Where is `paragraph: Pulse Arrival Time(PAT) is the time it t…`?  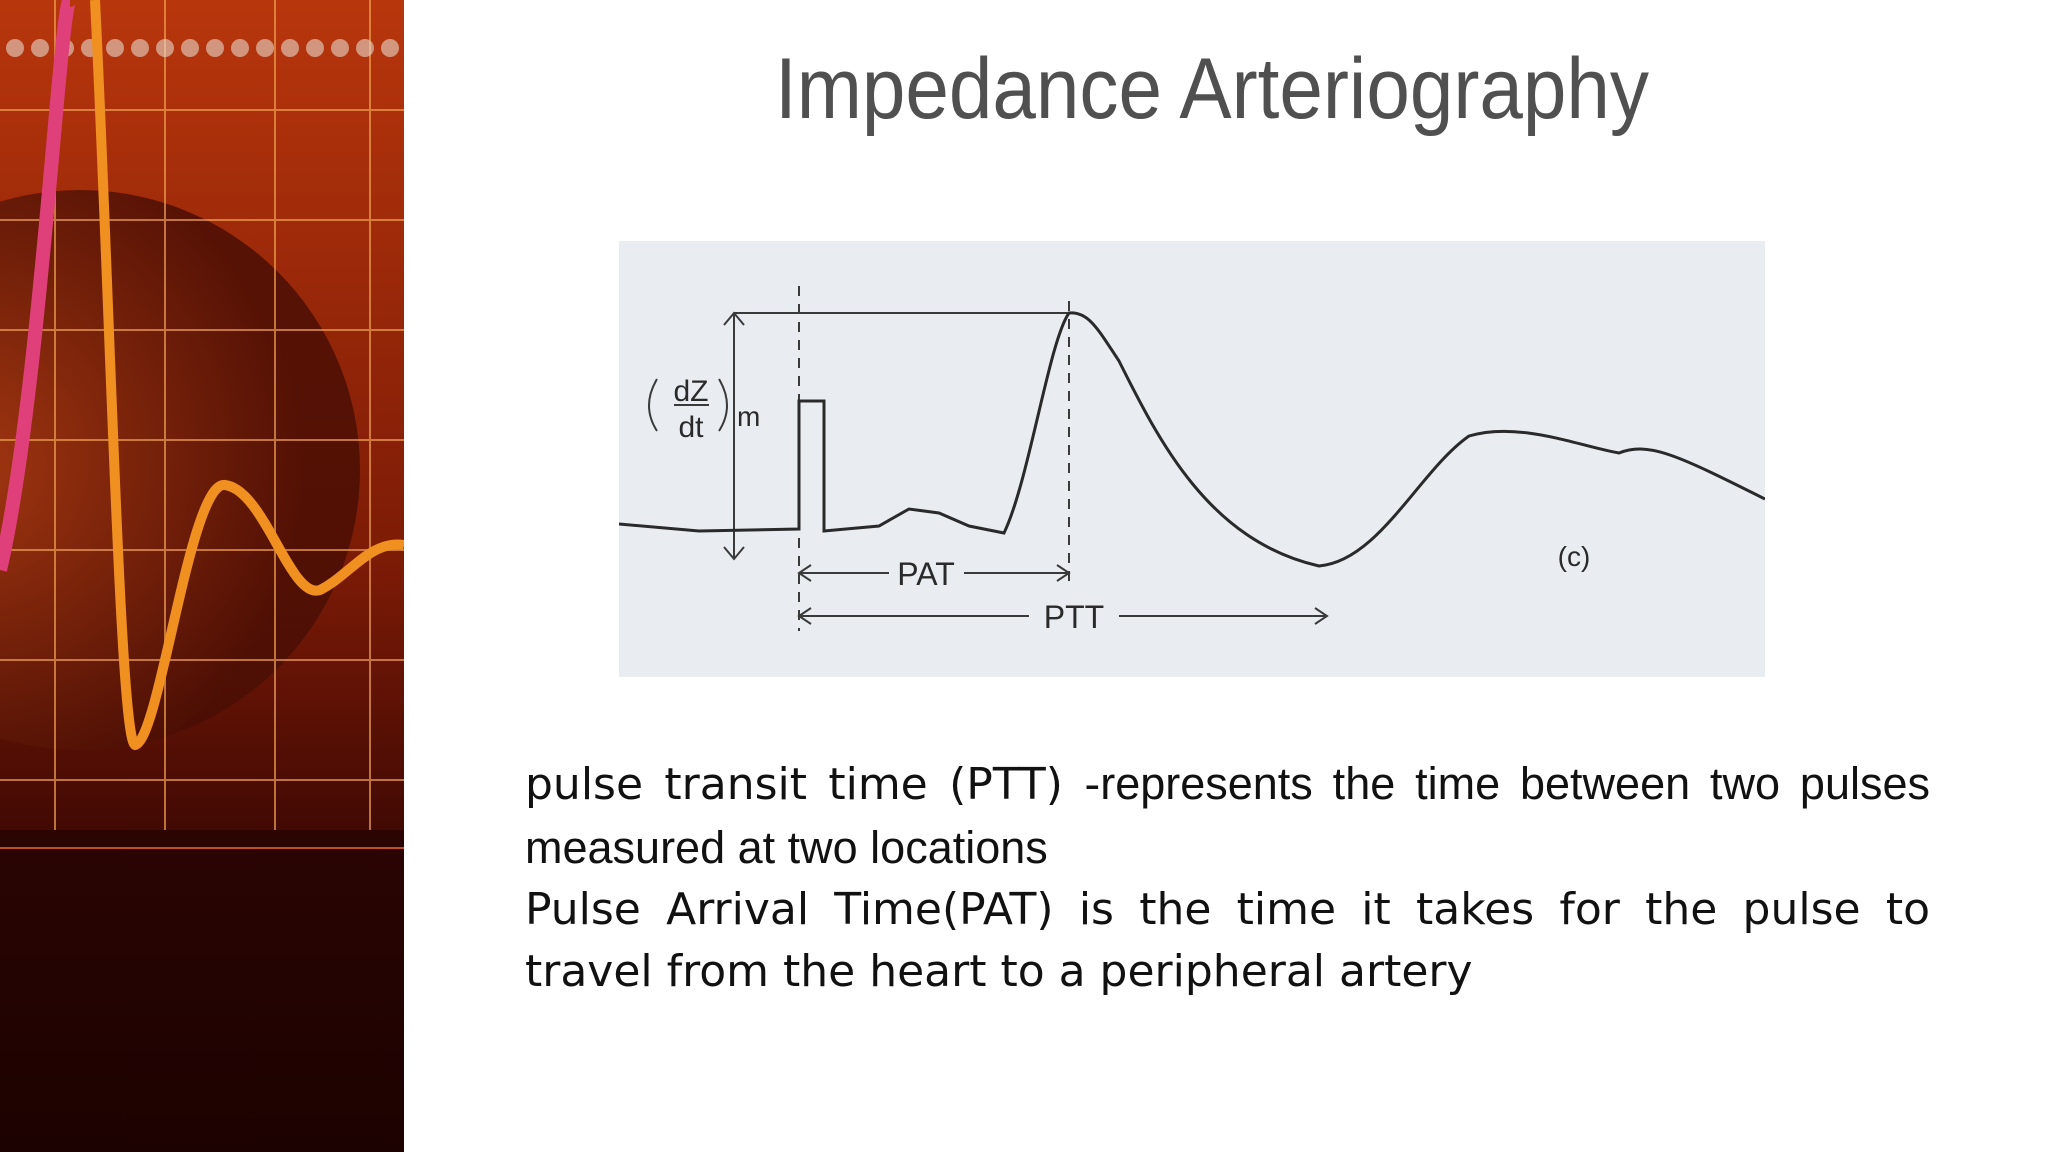
paragraph: Pulse Arrival Time(PAT) is the time it t… is located at coordinates (1227, 941).